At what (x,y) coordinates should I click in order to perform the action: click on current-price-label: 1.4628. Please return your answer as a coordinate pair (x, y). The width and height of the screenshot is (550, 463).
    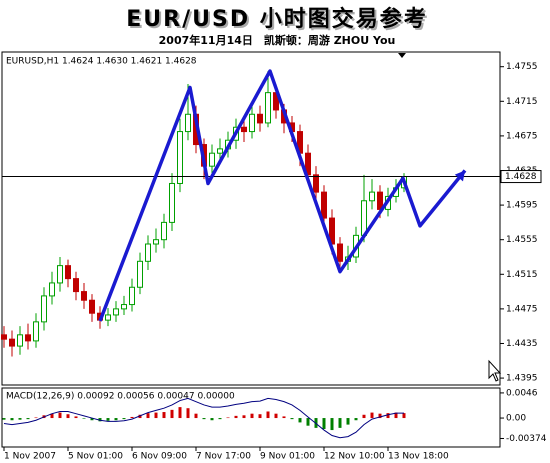
    Looking at the image, I should click on (521, 177).